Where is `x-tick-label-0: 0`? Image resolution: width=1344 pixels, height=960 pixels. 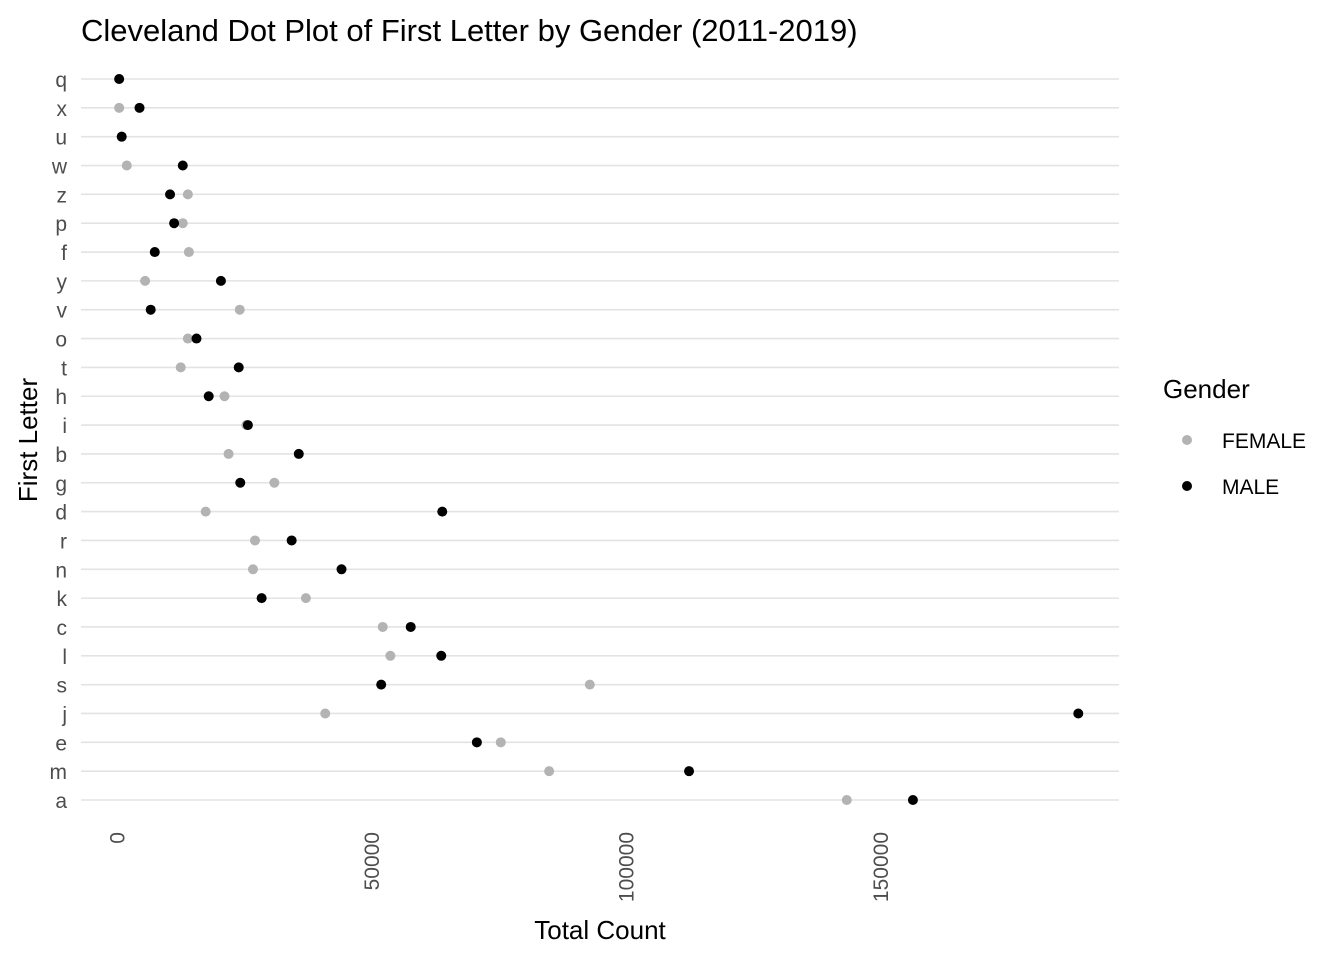 x-tick-label-0: 0 is located at coordinates (118, 838).